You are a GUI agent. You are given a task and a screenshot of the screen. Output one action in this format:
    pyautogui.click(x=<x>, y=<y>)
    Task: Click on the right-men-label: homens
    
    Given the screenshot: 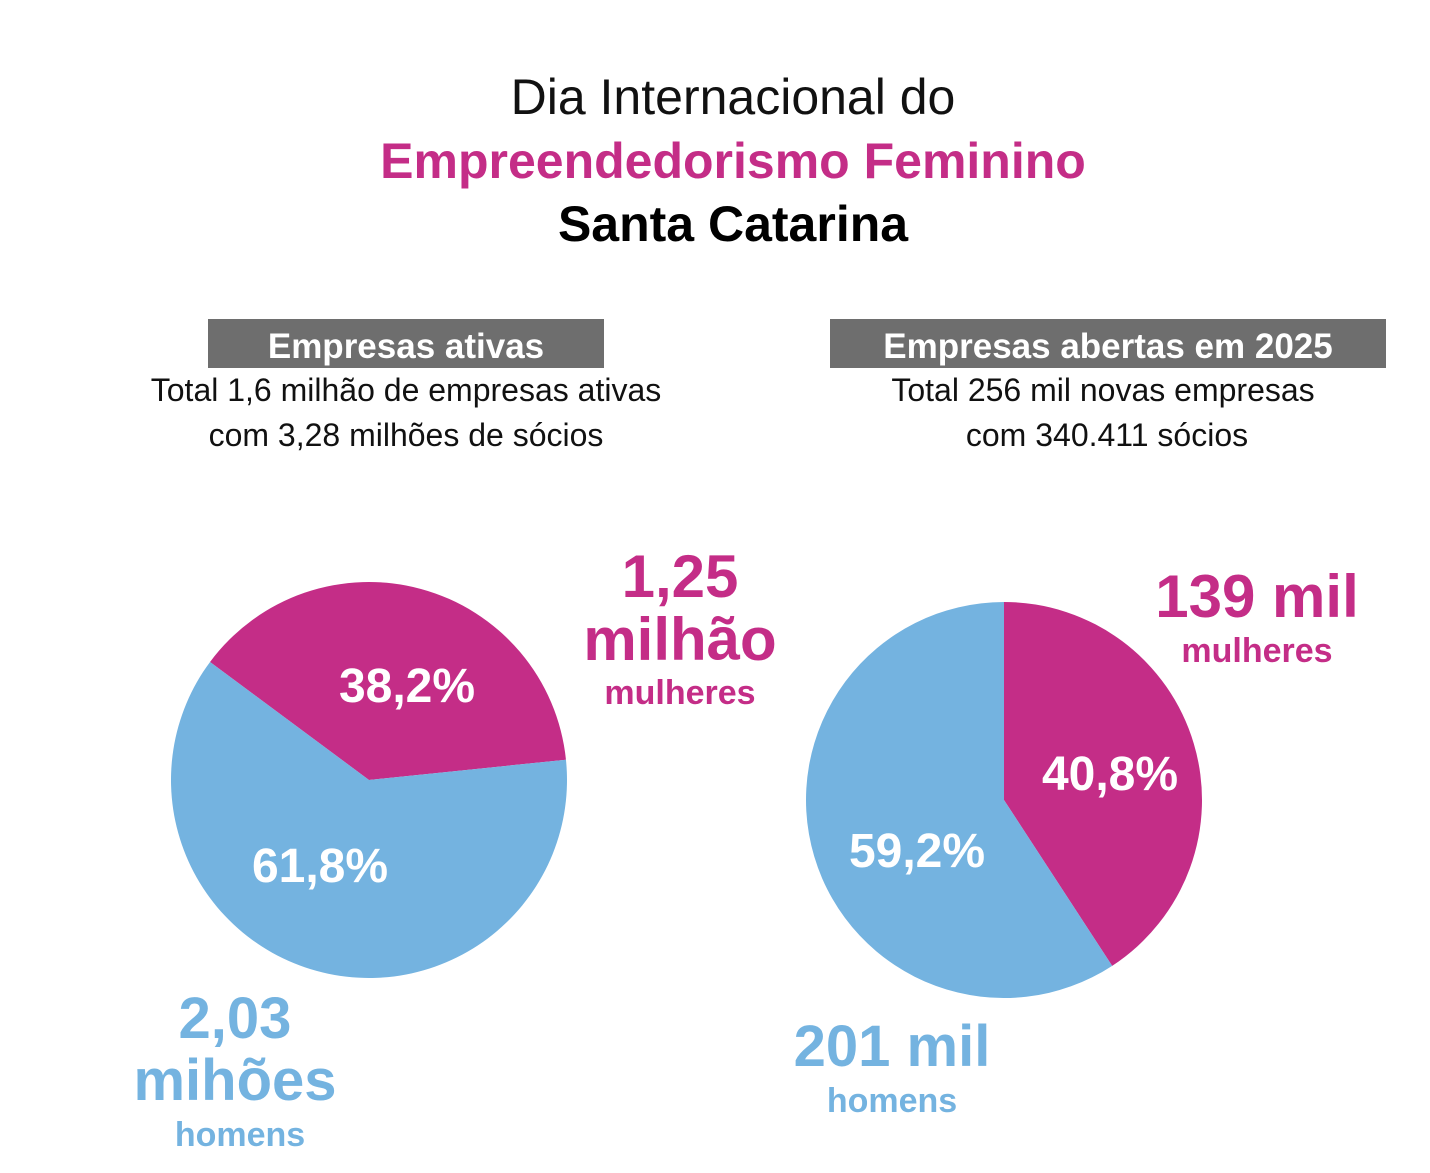 What is the action you would take?
    pyautogui.click(x=892, y=1101)
    